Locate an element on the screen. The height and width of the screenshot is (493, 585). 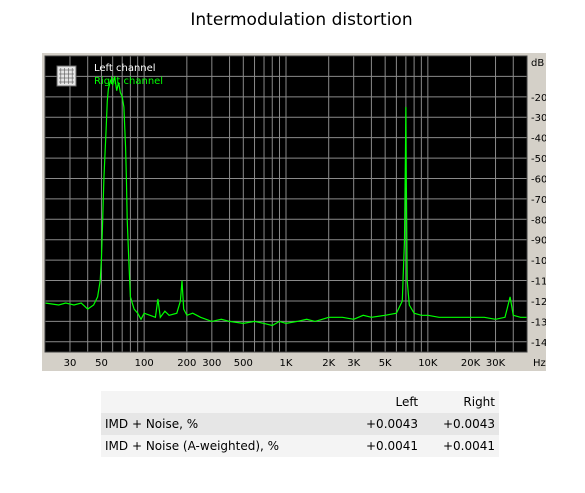
legend-grid-icon is located at coordinates (66, 76).